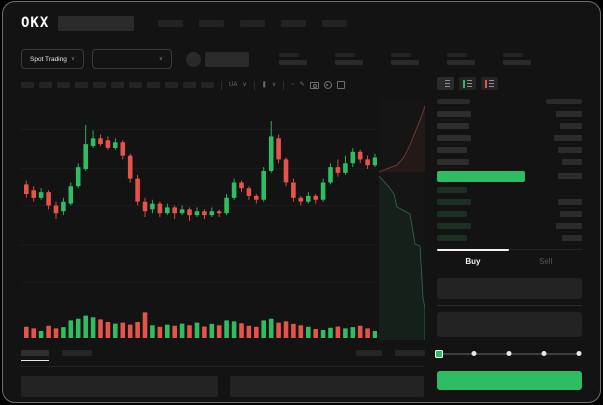 This screenshot has height=405, width=603. Describe the element at coordinates (571, 214) in the screenshot. I see `bid-amount-bar` at that location.